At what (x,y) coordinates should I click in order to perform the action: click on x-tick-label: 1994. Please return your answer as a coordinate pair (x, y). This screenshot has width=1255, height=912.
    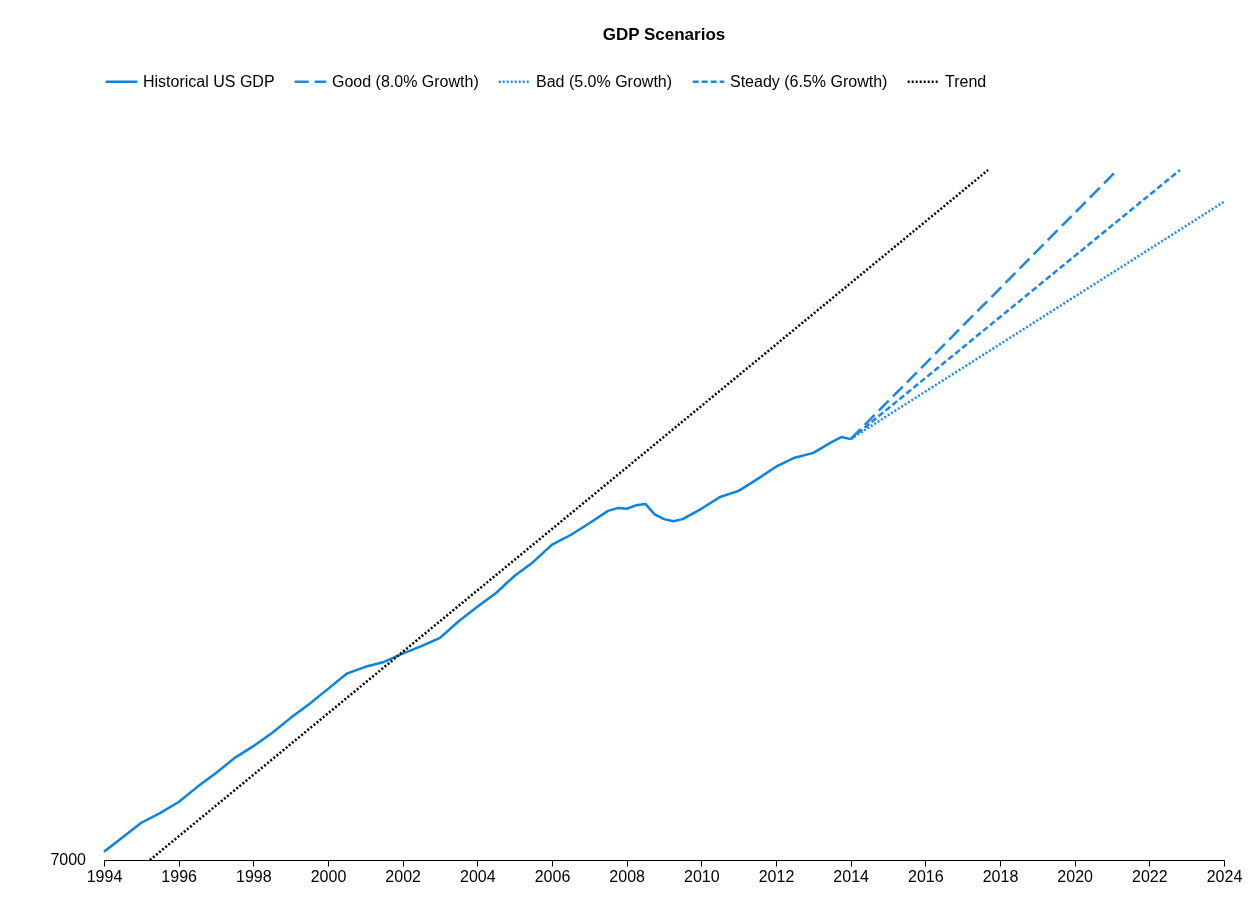
    Looking at the image, I should click on (104, 876).